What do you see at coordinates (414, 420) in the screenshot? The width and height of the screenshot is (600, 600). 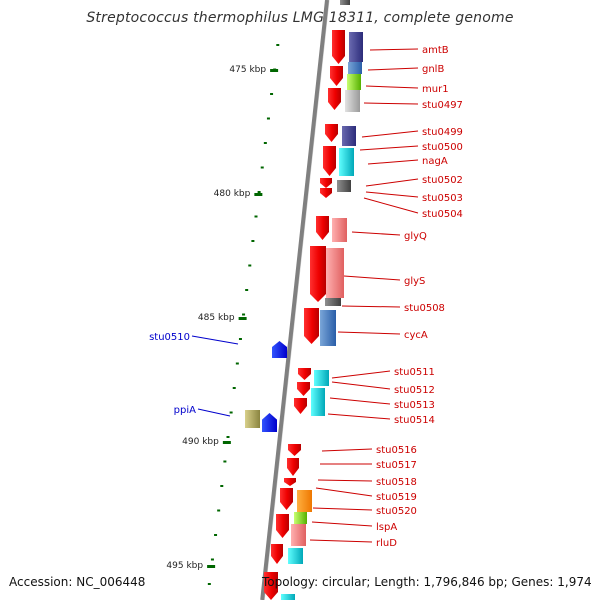 I see `gene-label-stu0514: stu0514` at bounding box center [414, 420].